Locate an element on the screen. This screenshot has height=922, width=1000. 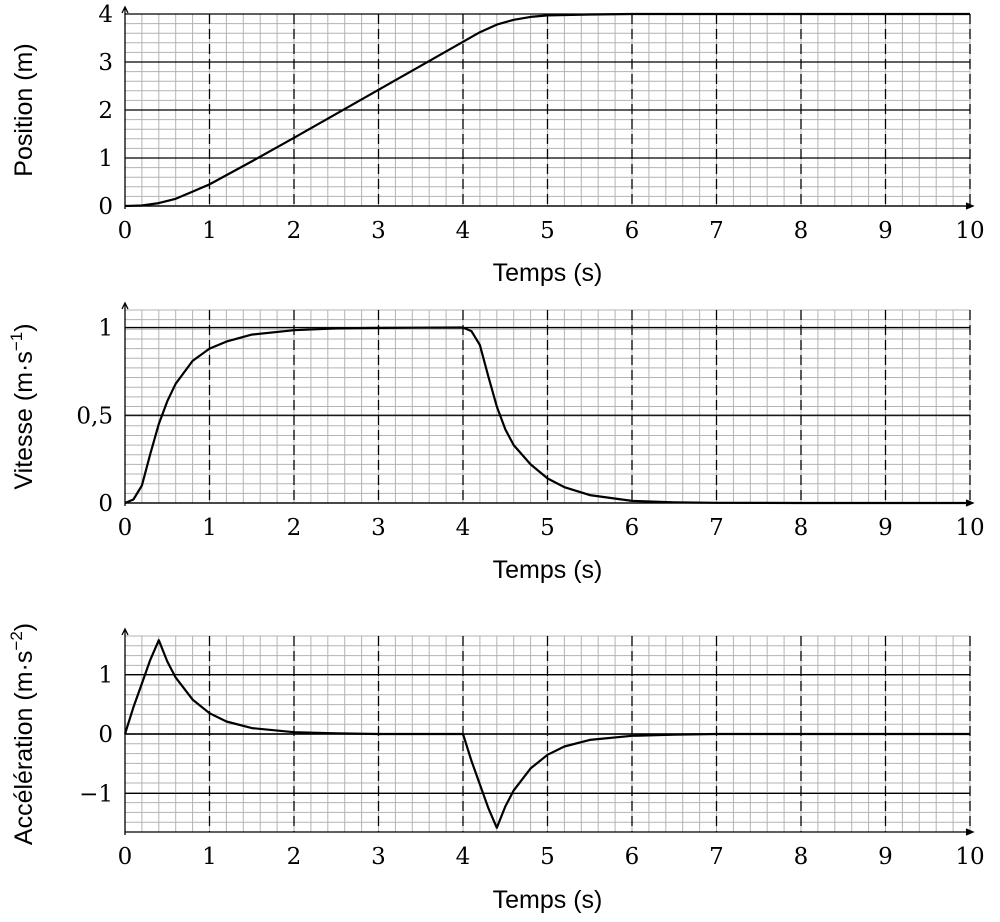
y-axis-label: Position (m) is located at coordinates (24, 109).